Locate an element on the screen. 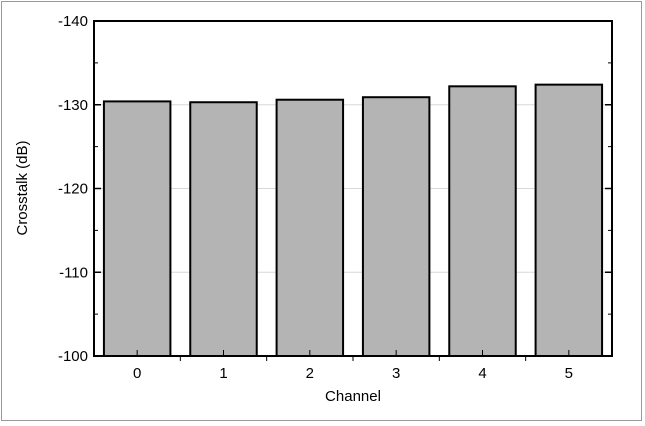 The width and height of the screenshot is (645, 426). y-tick-label: -100 is located at coordinates (73, 356).